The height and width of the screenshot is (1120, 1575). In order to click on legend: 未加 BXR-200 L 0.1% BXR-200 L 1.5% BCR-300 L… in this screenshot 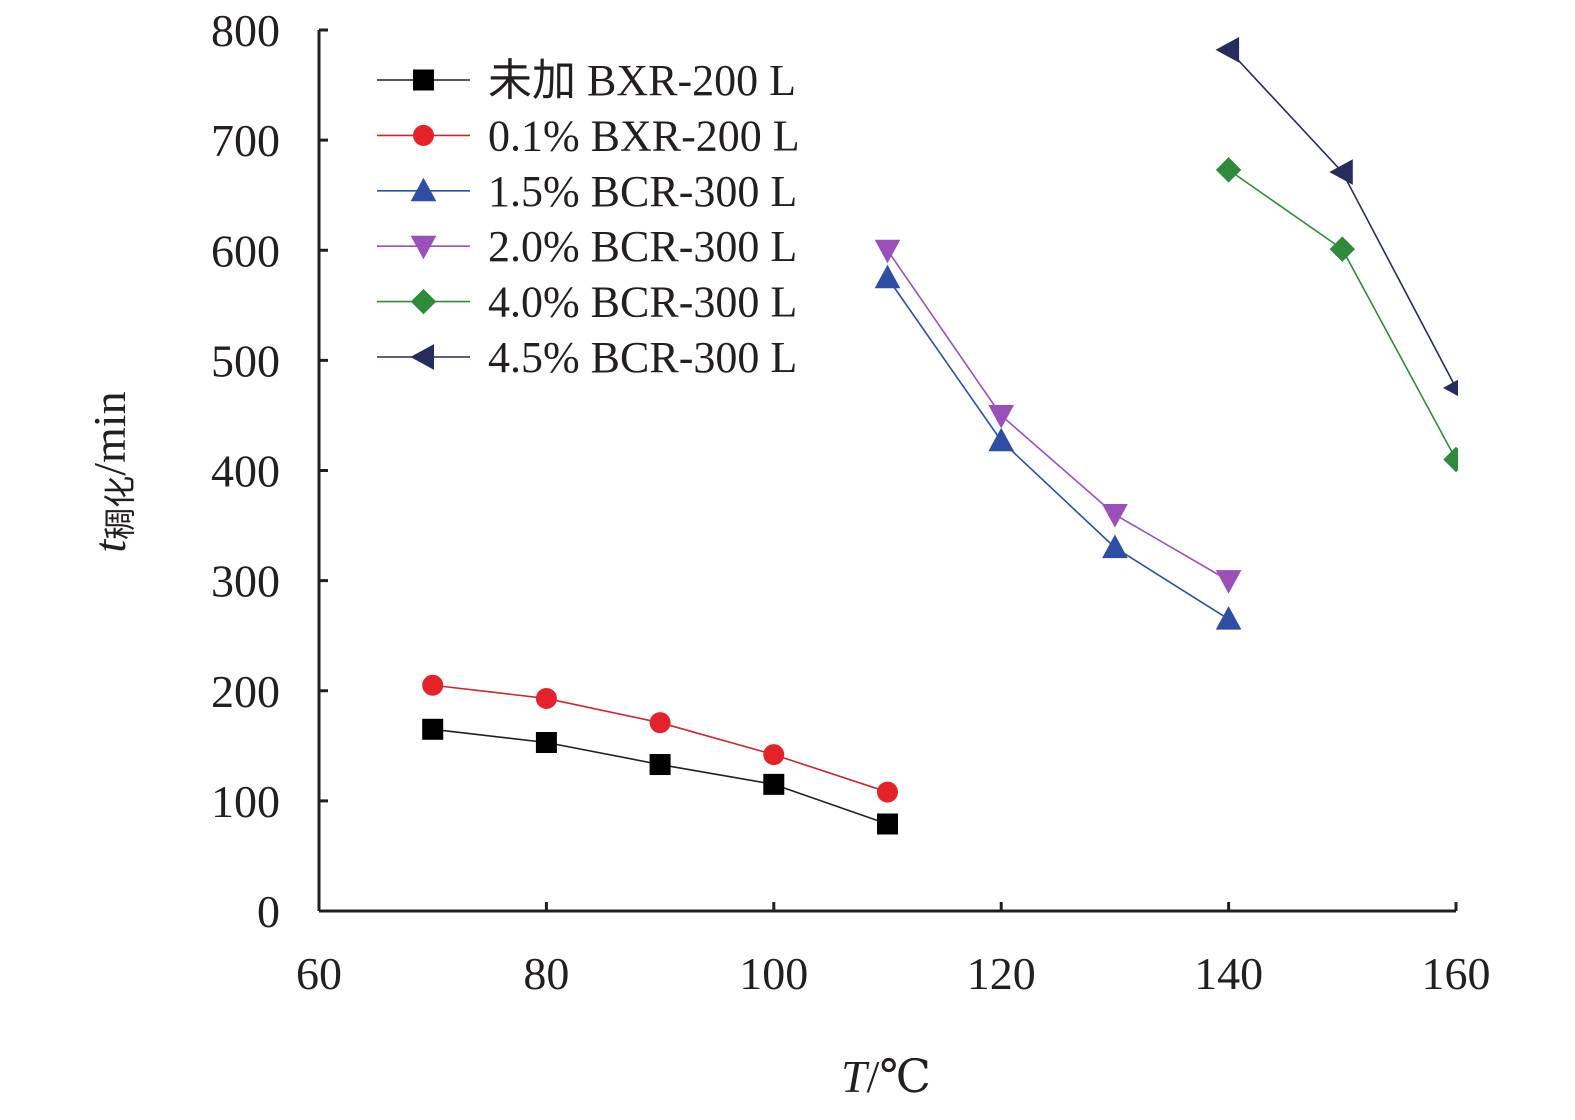, I will do `click(588, 219)`.